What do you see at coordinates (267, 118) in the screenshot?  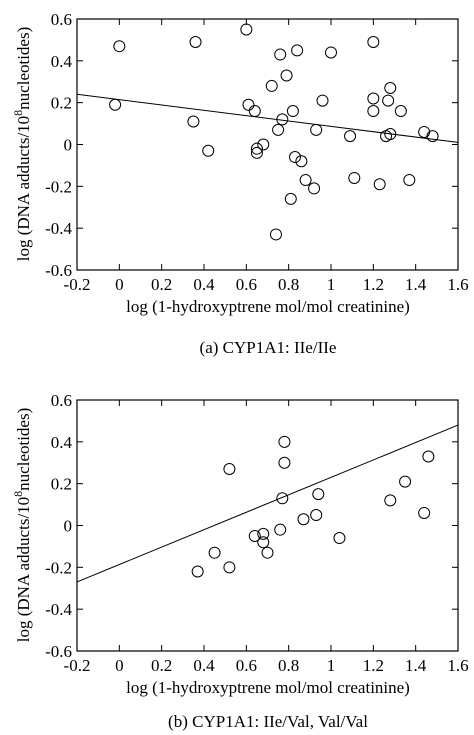 I see `regression-line-a` at bounding box center [267, 118].